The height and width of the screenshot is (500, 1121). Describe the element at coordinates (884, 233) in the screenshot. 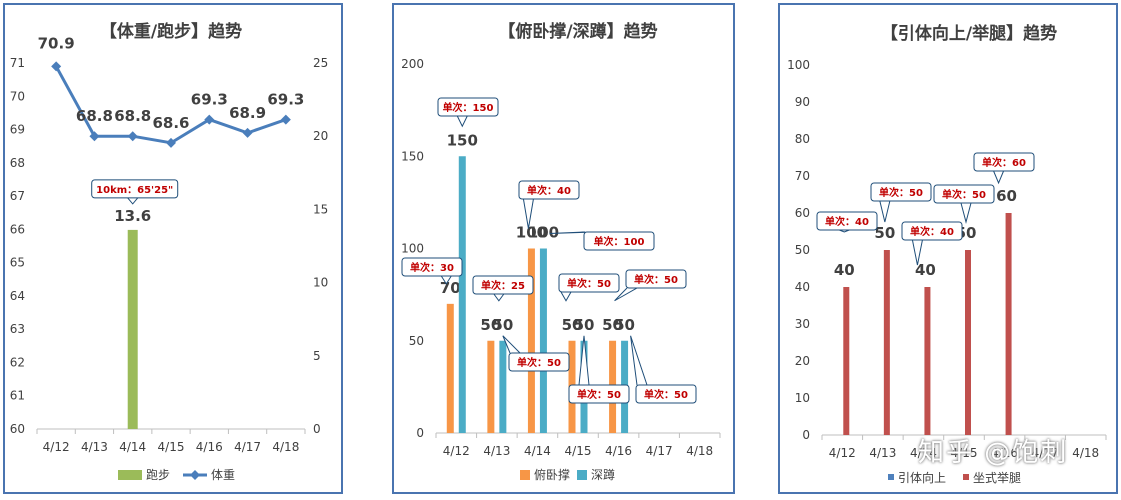

I see `legraise-bar-label: 50` at that location.